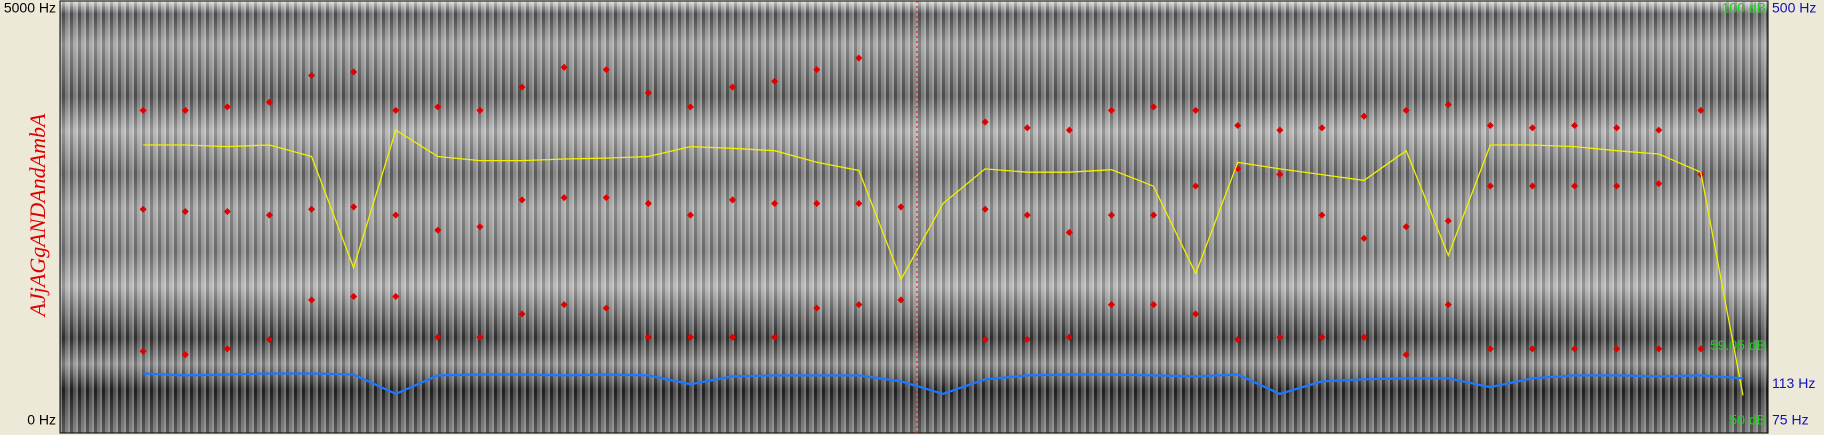 This screenshot has height=435, width=1824. I want to click on freq-tick-label: 0 Hz, so click(41, 420).